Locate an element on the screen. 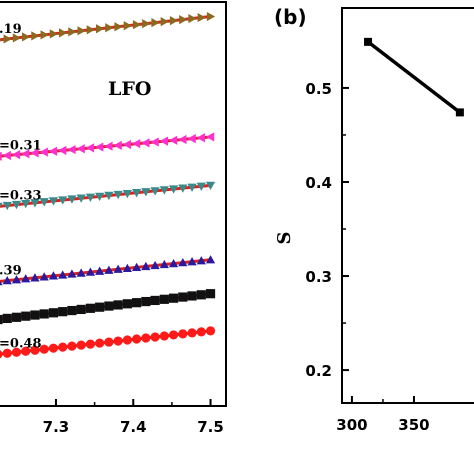 The height and width of the screenshot is (474, 474). panel-b-y-tick-label: 0.4 is located at coordinates (318, 183).